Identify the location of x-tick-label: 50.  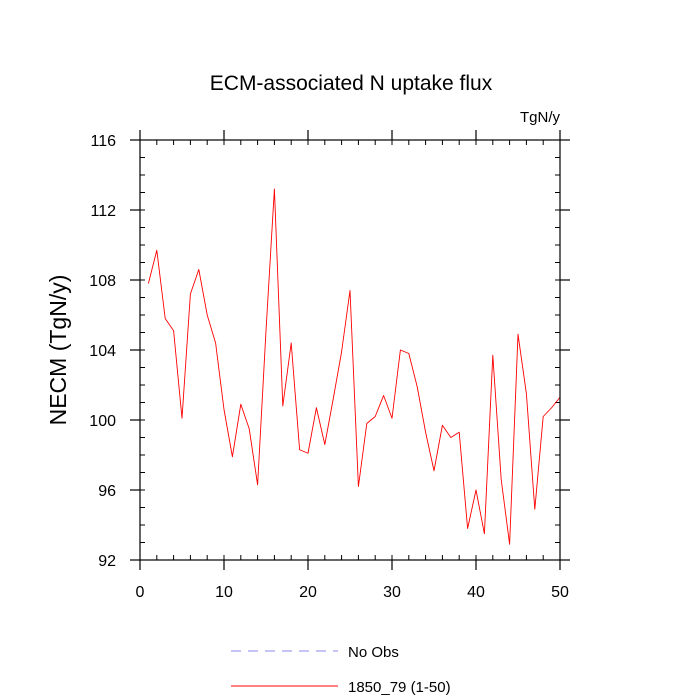
(560, 592).